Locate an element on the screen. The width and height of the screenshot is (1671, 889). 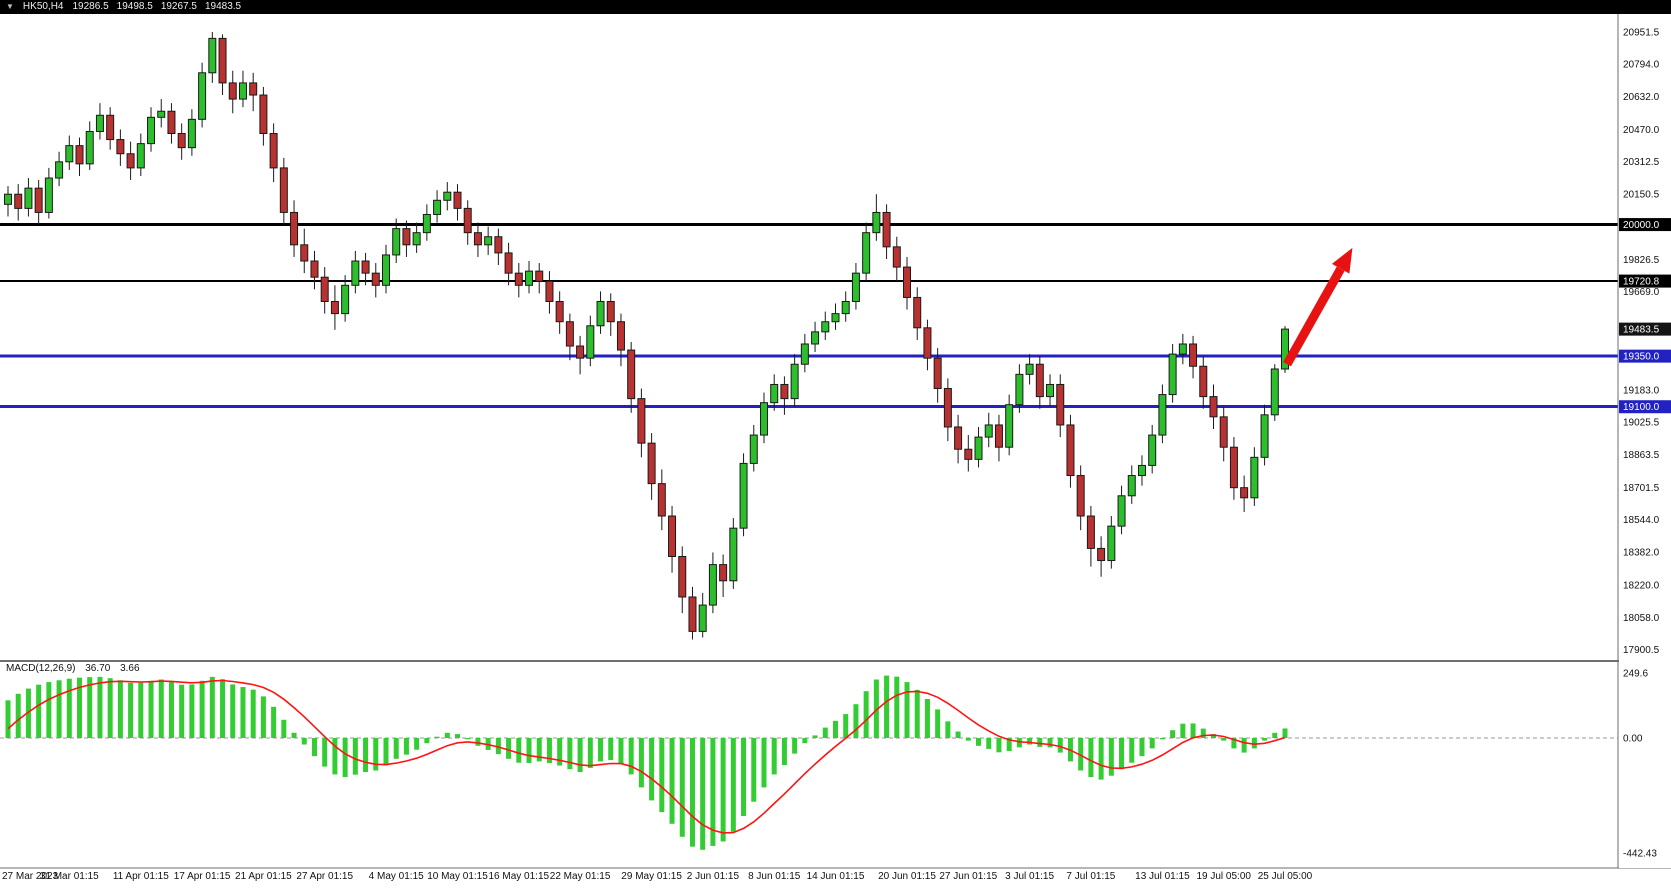
time-axis-label: 3 Jul 01:15 is located at coordinates (1029, 876).